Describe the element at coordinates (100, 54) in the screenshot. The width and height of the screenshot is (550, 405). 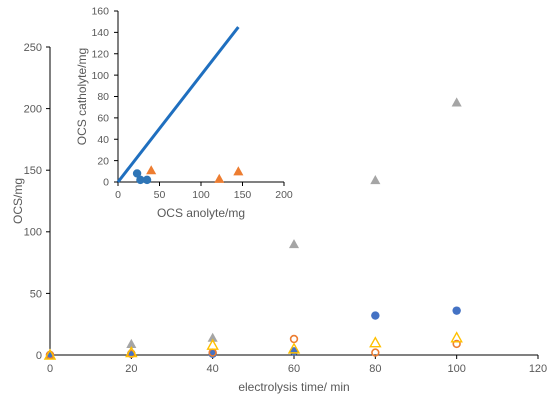
I see `y-tick-label: 120` at that location.